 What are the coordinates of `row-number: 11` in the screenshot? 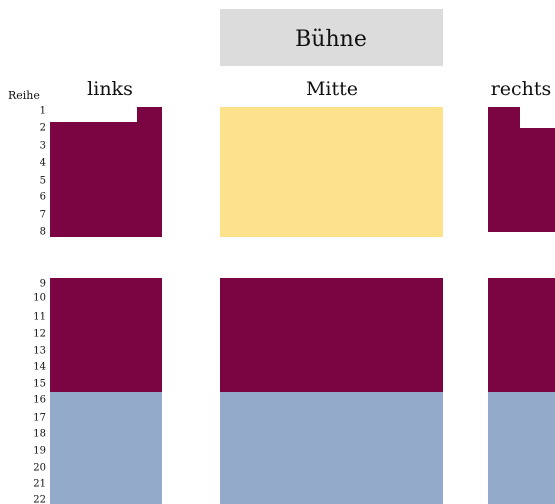 It's located at (39, 317).